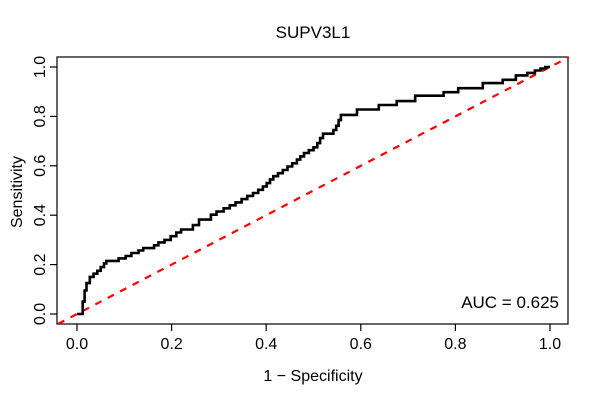 The height and width of the screenshot is (400, 600). Describe the element at coordinates (171, 344) in the screenshot. I see `x-tick-label: 0.2` at that location.